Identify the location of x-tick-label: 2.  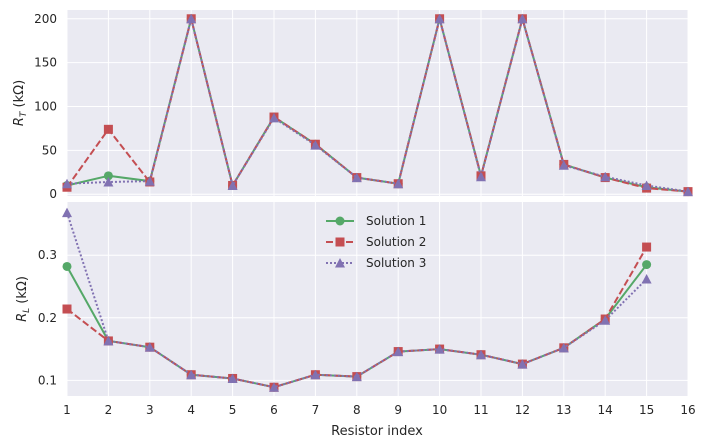
(109, 410).